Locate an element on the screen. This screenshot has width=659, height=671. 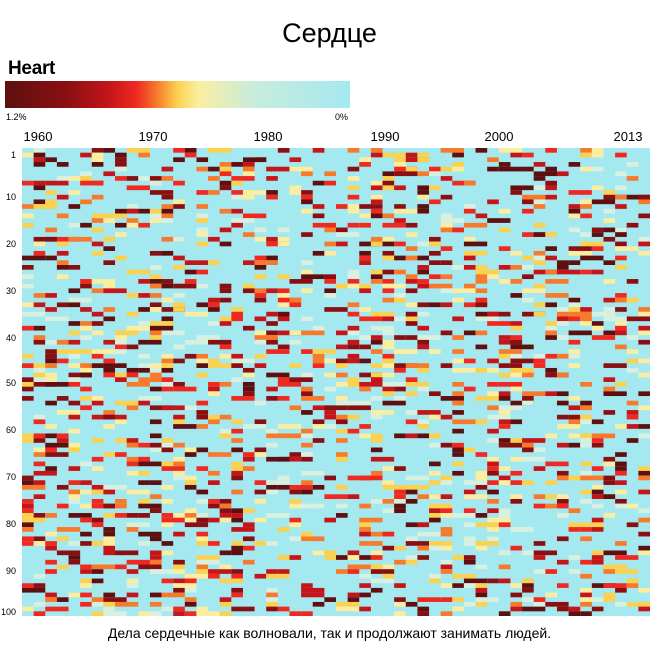
y-tick-label: 90 is located at coordinates (10, 571).